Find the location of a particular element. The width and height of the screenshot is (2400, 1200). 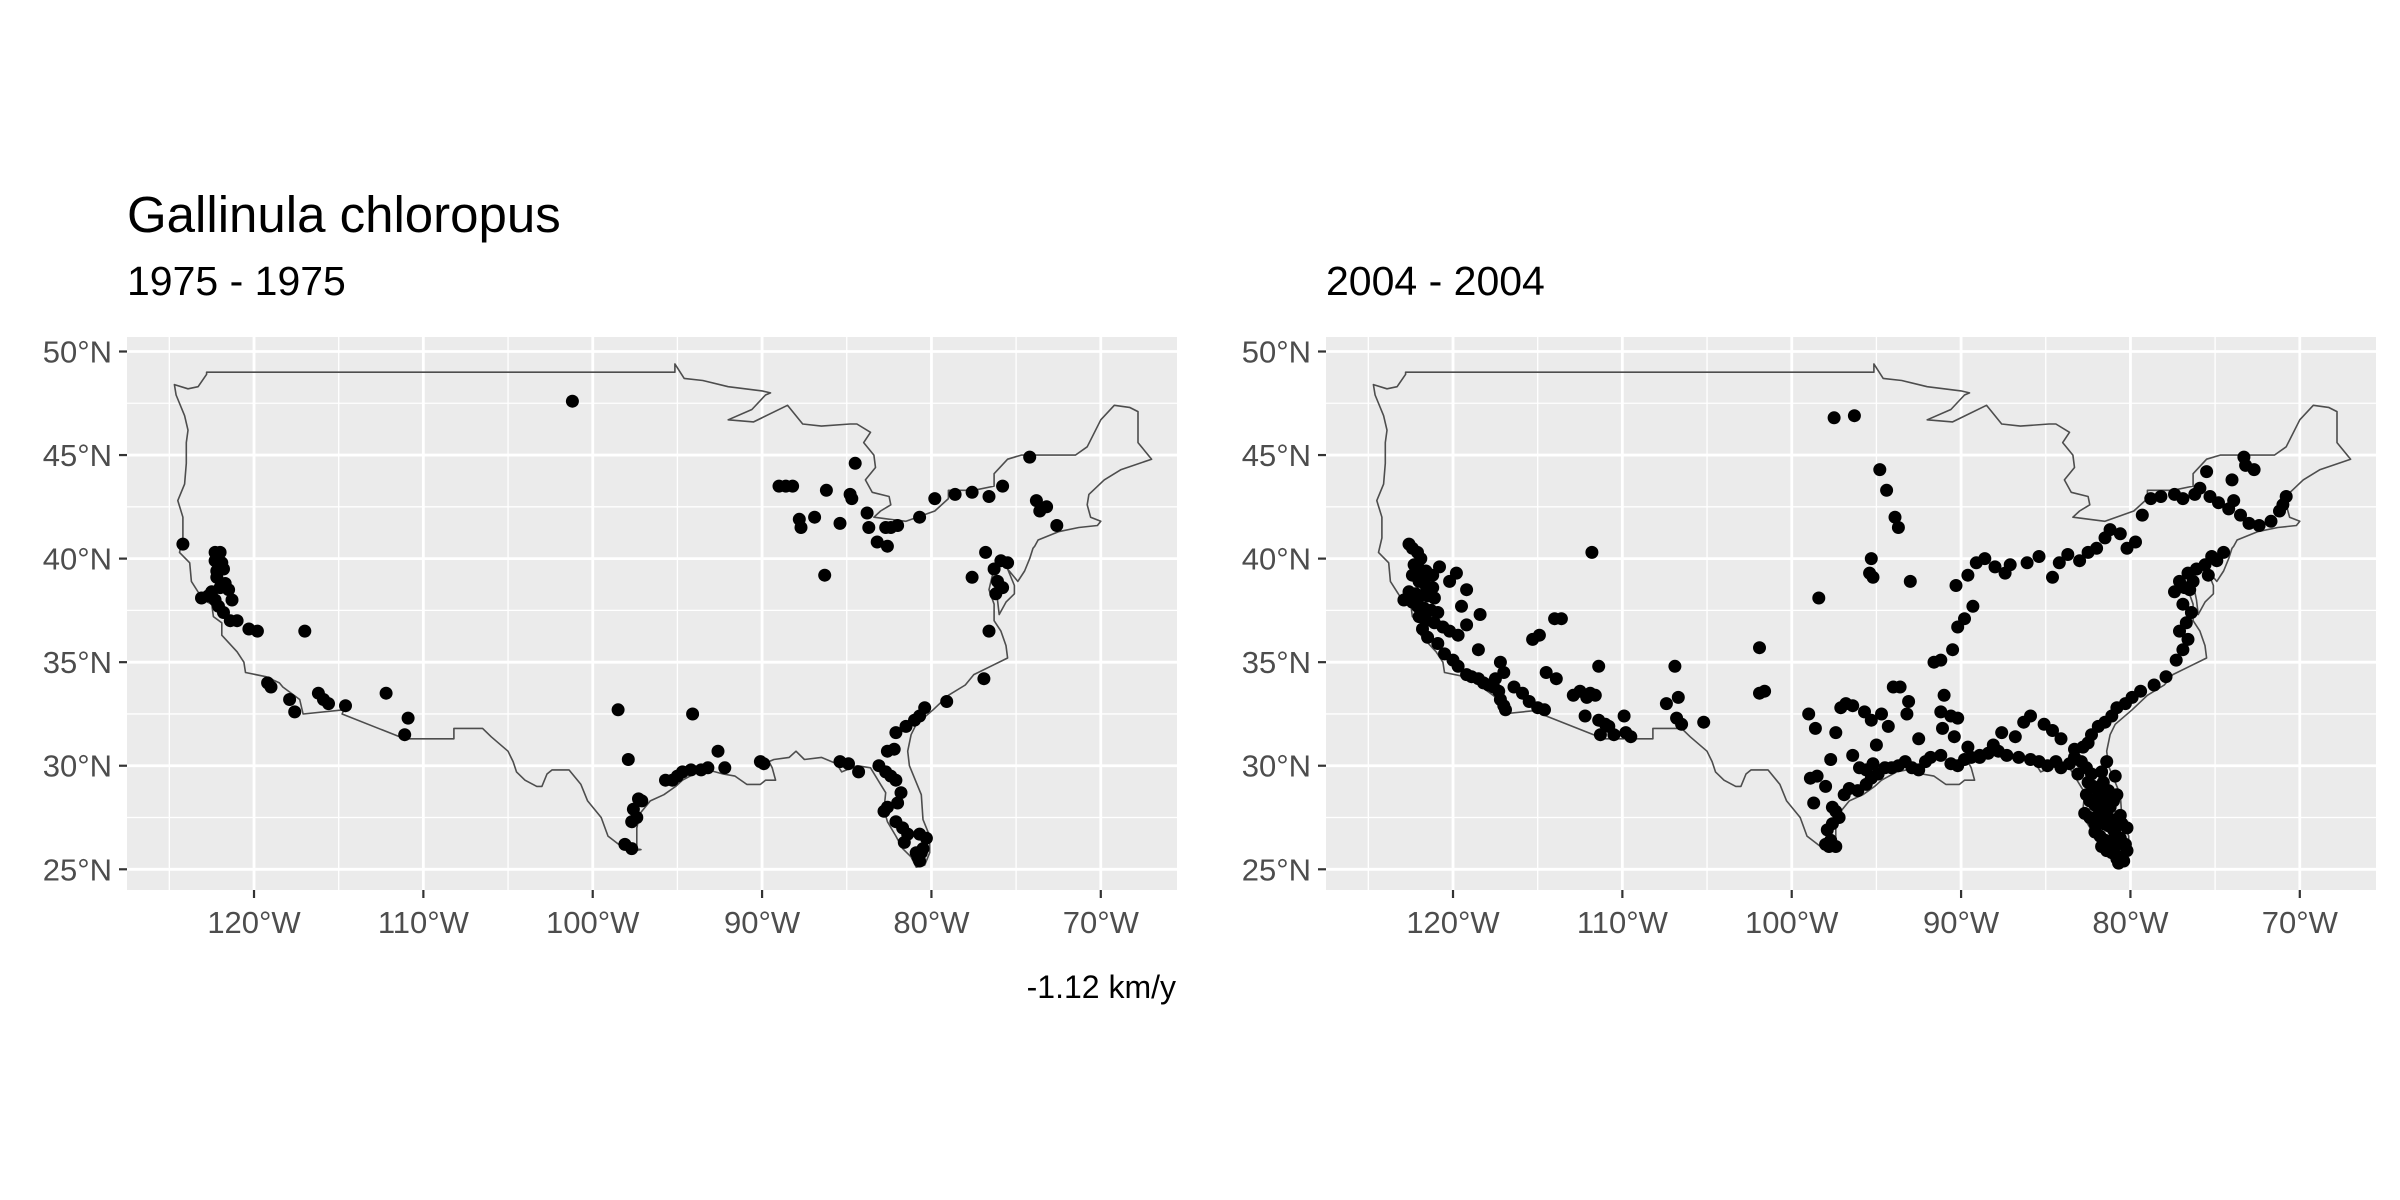

y-tick-label: 35°N is located at coordinates (1276, 662).